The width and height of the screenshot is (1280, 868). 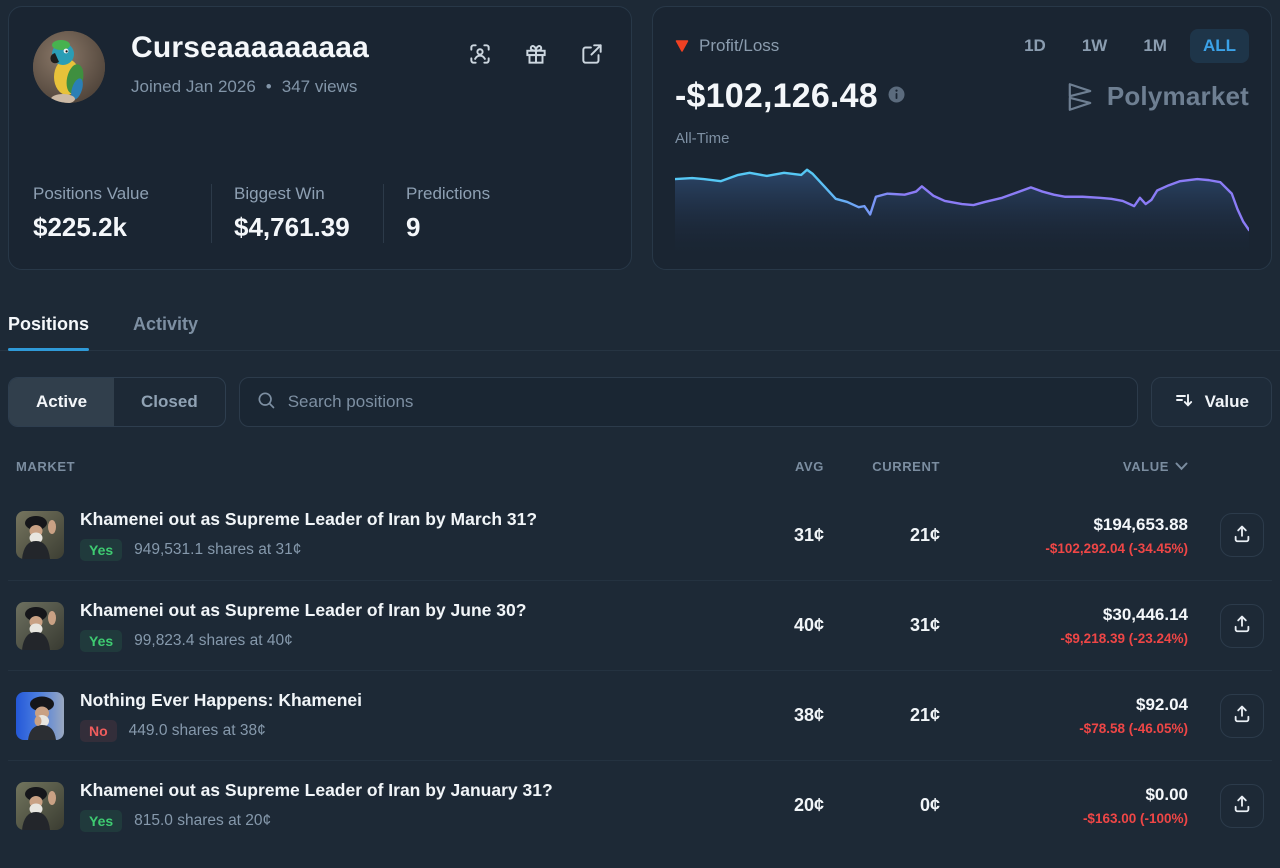 I want to click on person-scan-icon, so click(x=480, y=54).